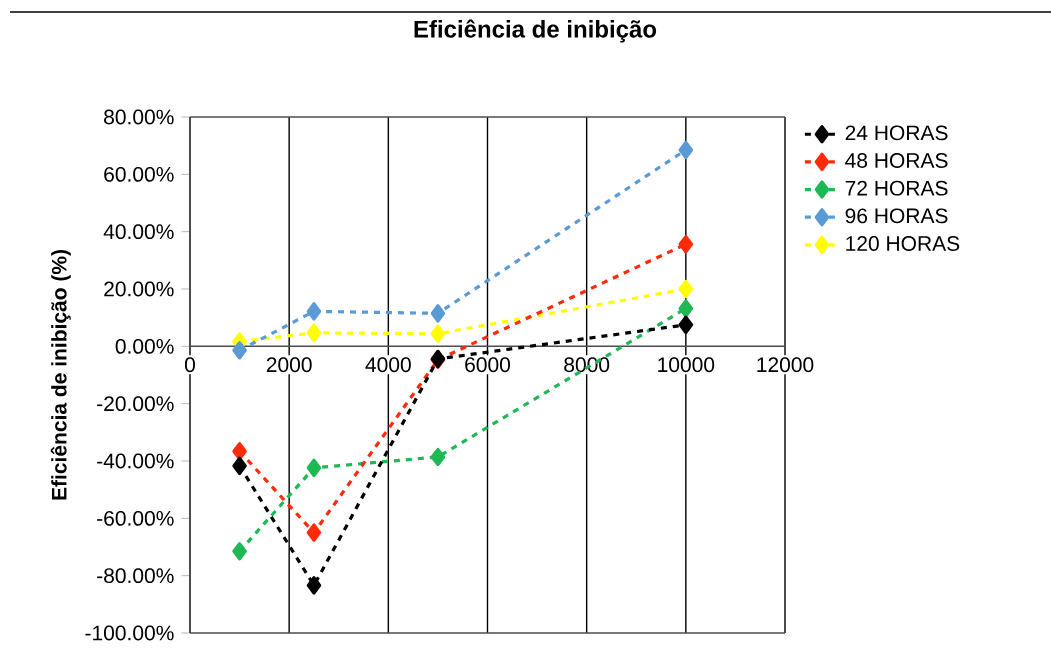  I want to click on legend-label: 120 HORAS, so click(903, 243).